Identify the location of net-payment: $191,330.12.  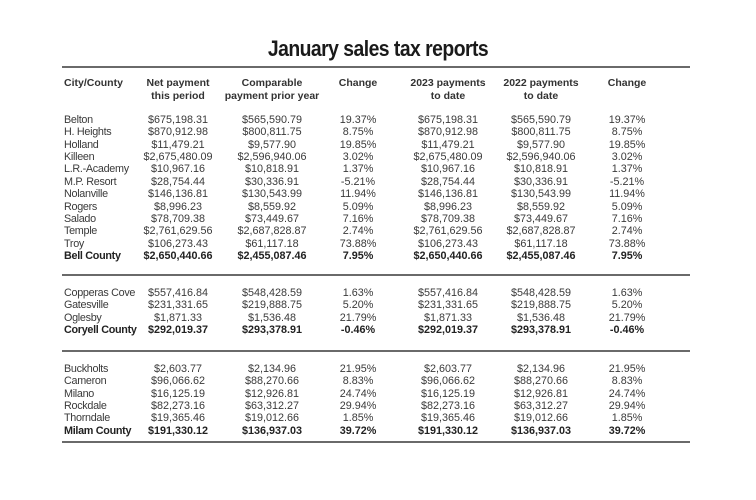
(178, 430).